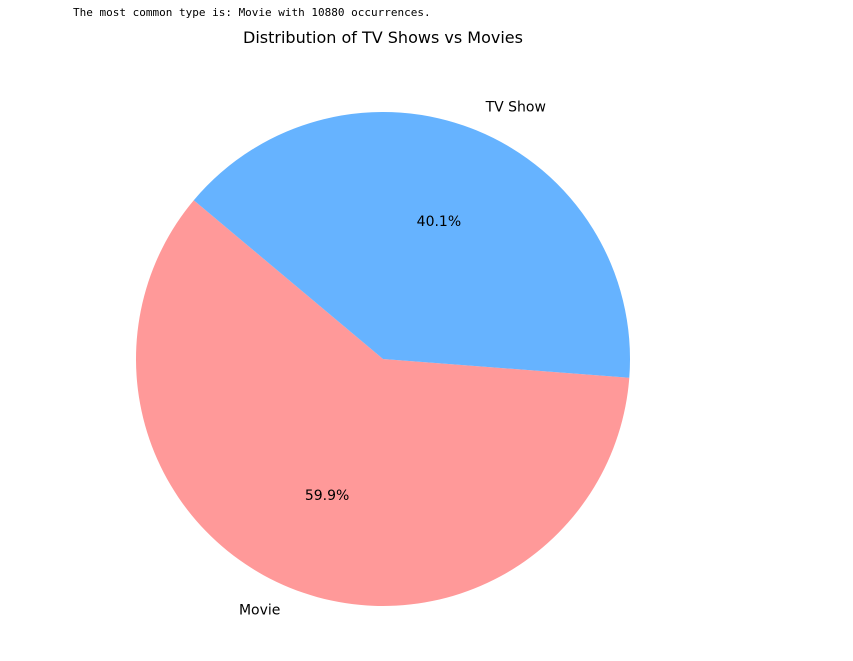 Image resolution: width=853 pixels, height=661 pixels. Describe the element at coordinates (515, 107) in the screenshot. I see `slice-label-tv-show: TV Show` at that location.